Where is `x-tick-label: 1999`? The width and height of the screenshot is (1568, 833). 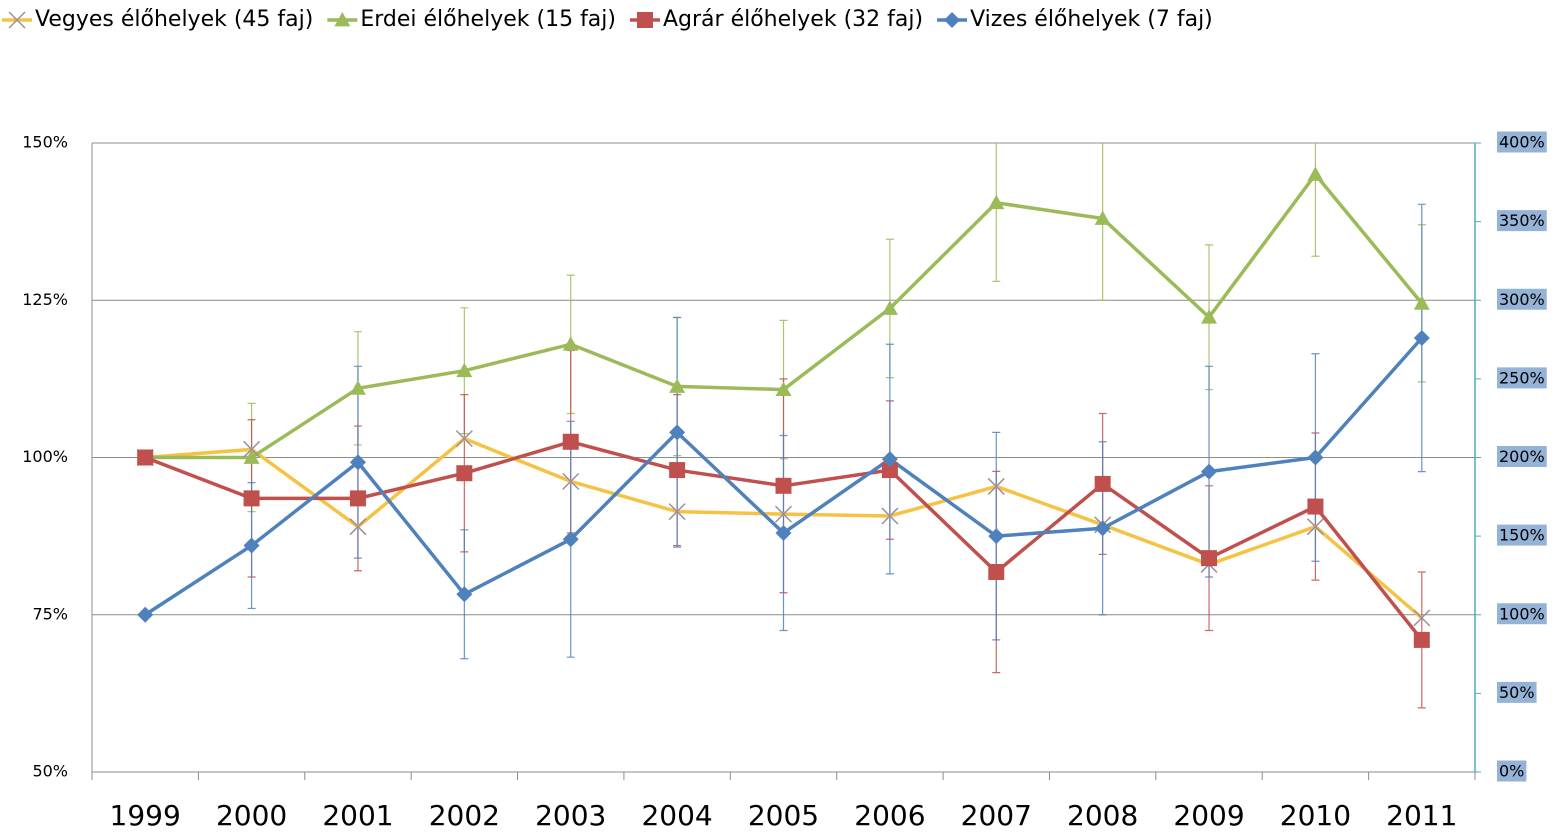 x-tick-label: 1999 is located at coordinates (145, 815).